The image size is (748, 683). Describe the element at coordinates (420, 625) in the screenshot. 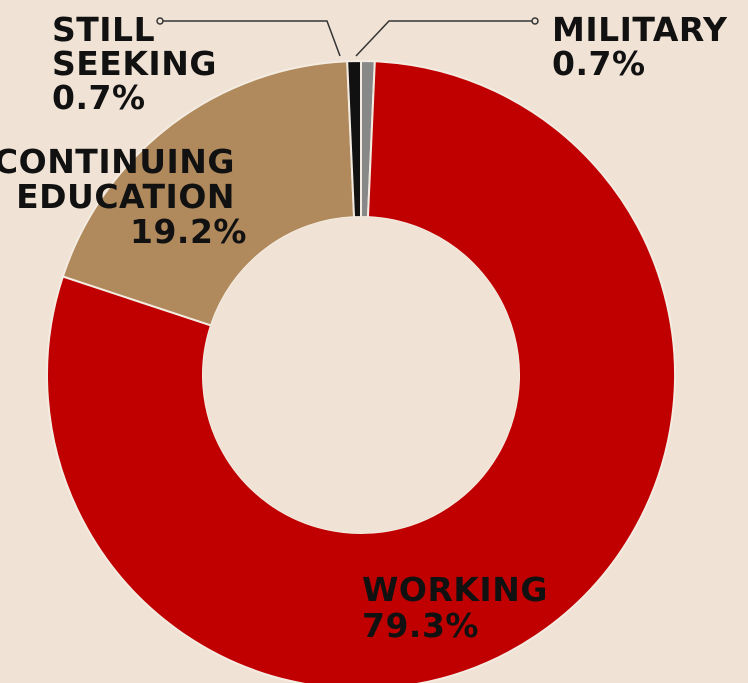

I see `label-working-value: 79.3%` at that location.